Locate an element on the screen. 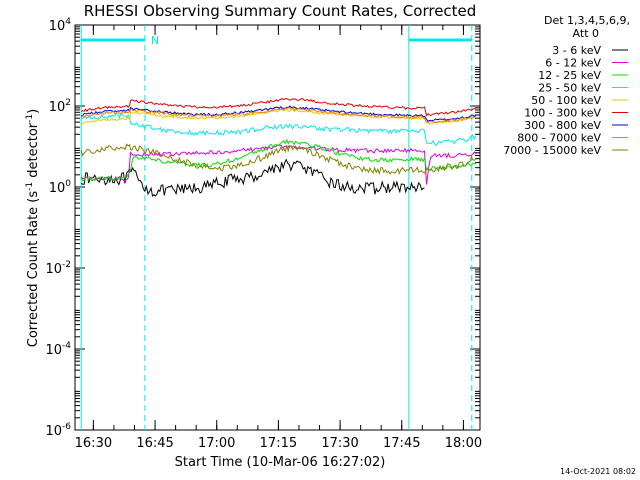  y-tick-label: 10⁻⁶ is located at coordinates (58, 430).